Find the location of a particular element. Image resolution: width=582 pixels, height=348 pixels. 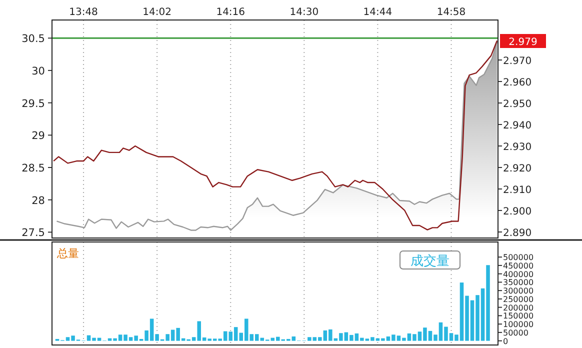

y2-tick-label: 100000 is located at coordinates (518, 325).